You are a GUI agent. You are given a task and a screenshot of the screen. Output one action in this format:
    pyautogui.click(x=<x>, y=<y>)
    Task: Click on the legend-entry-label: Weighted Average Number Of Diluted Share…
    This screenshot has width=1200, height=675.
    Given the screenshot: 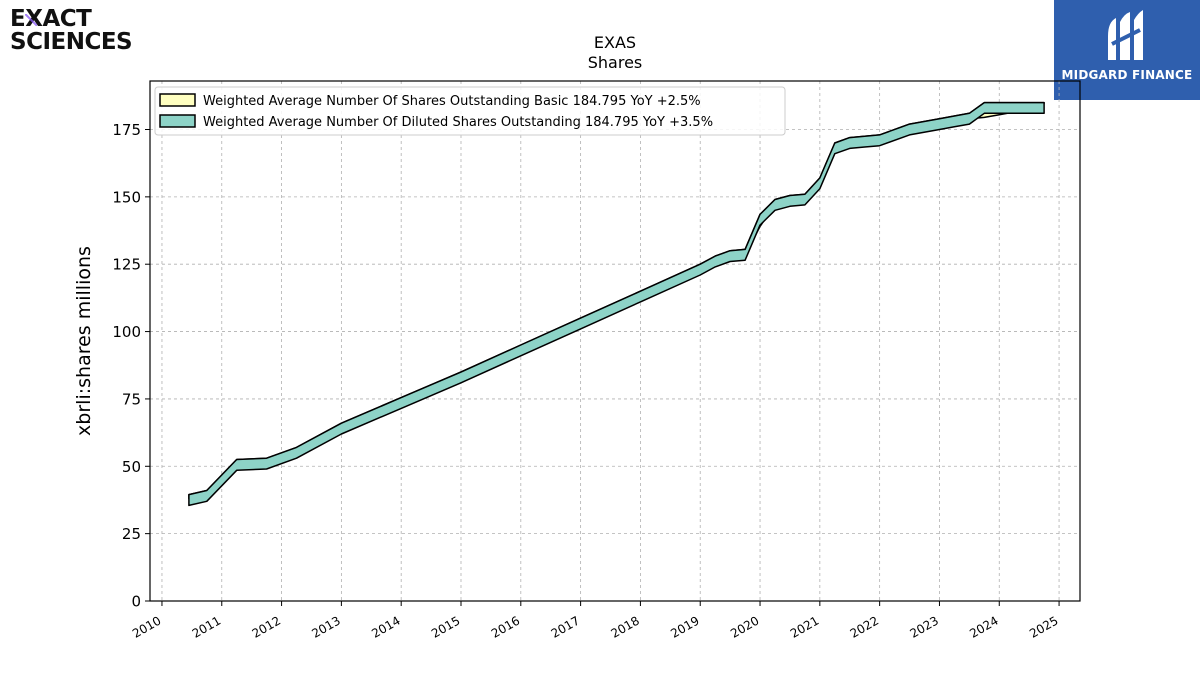 What is the action you would take?
    pyautogui.click(x=458, y=122)
    